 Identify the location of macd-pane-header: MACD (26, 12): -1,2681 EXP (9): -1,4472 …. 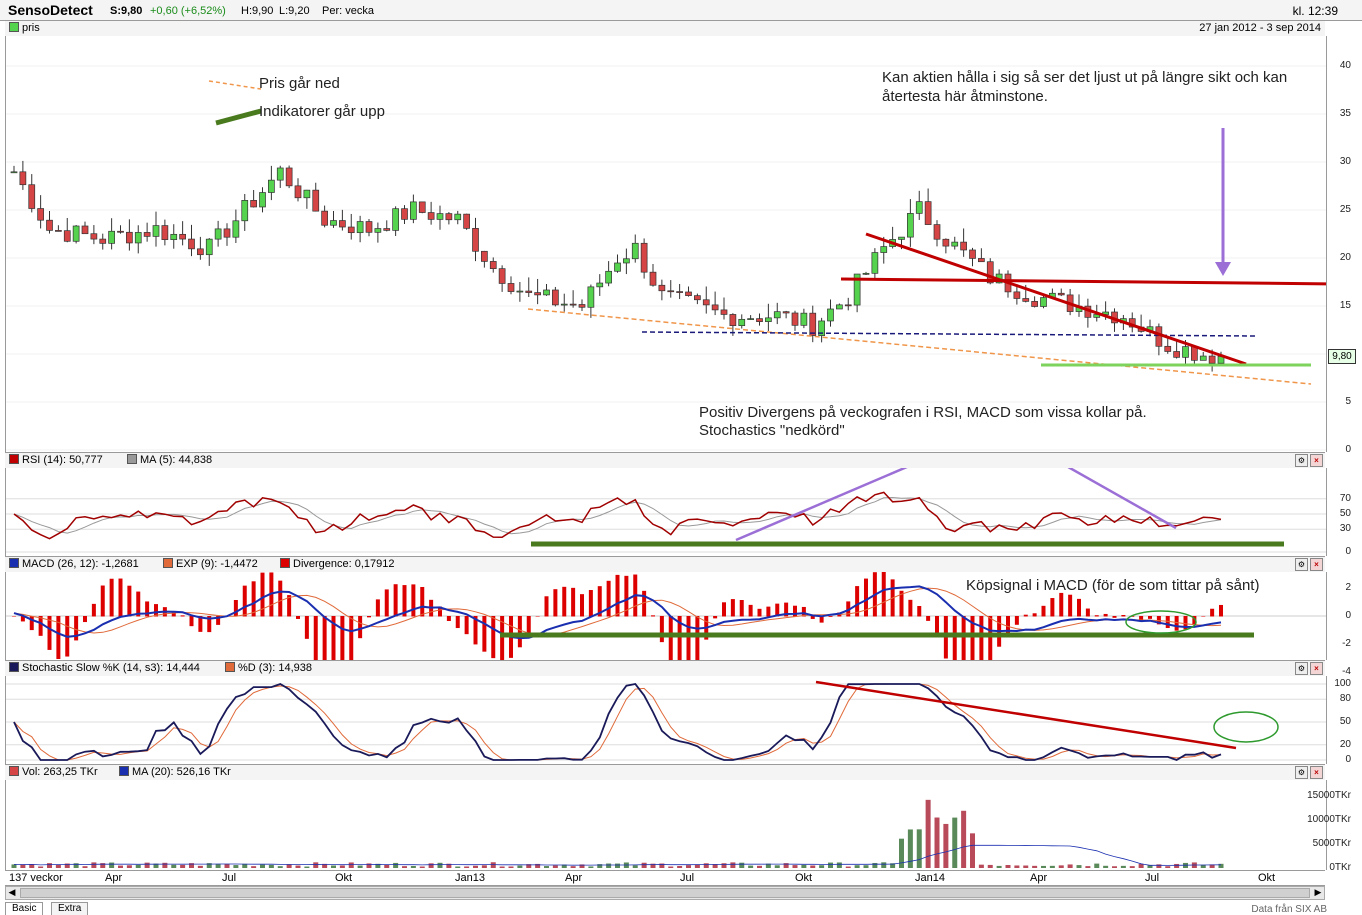
(665, 564).